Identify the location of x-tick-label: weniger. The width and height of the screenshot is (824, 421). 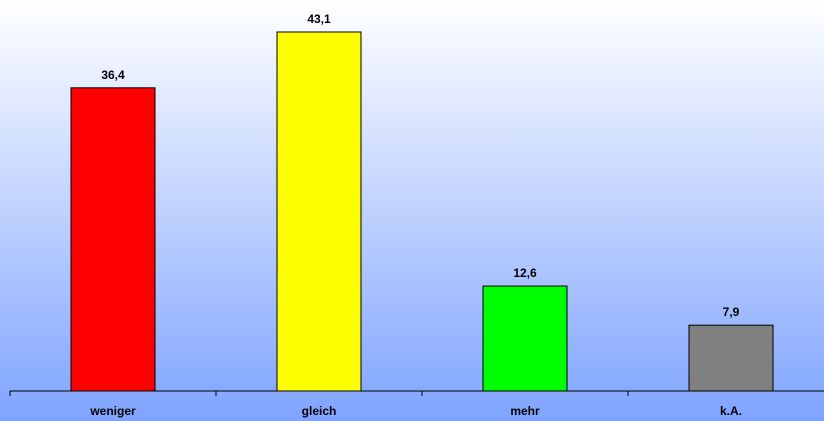
(112, 411).